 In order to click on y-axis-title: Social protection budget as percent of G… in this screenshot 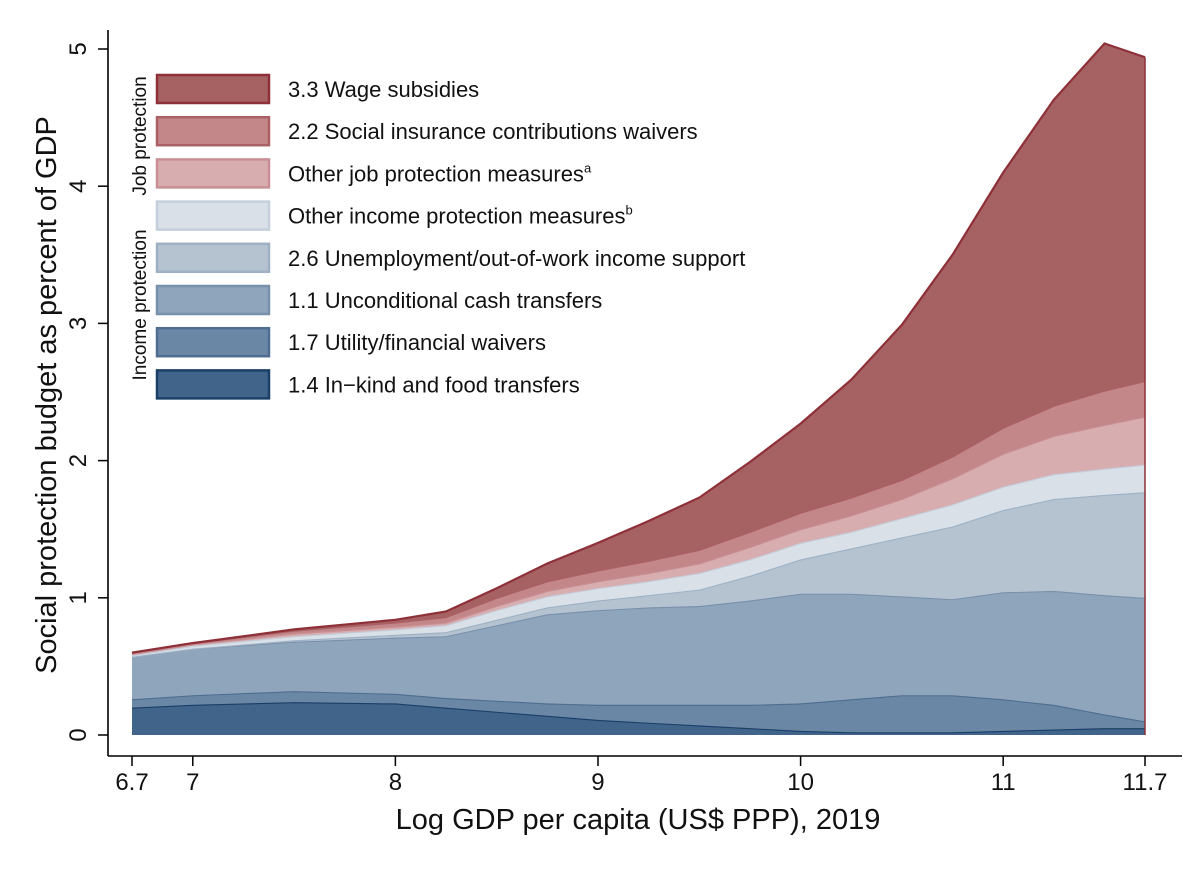, I will do `click(47, 395)`.